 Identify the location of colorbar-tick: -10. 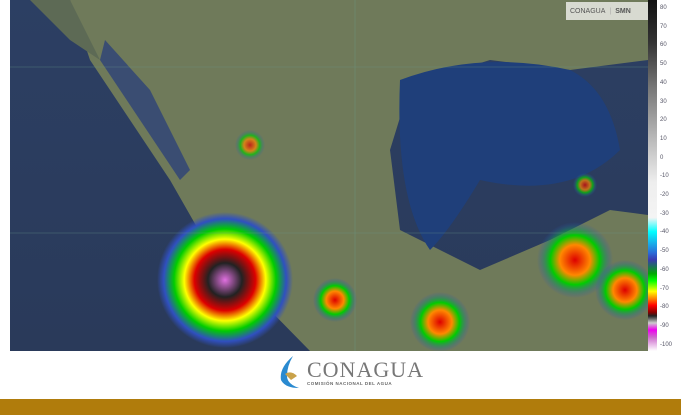
(664, 176).